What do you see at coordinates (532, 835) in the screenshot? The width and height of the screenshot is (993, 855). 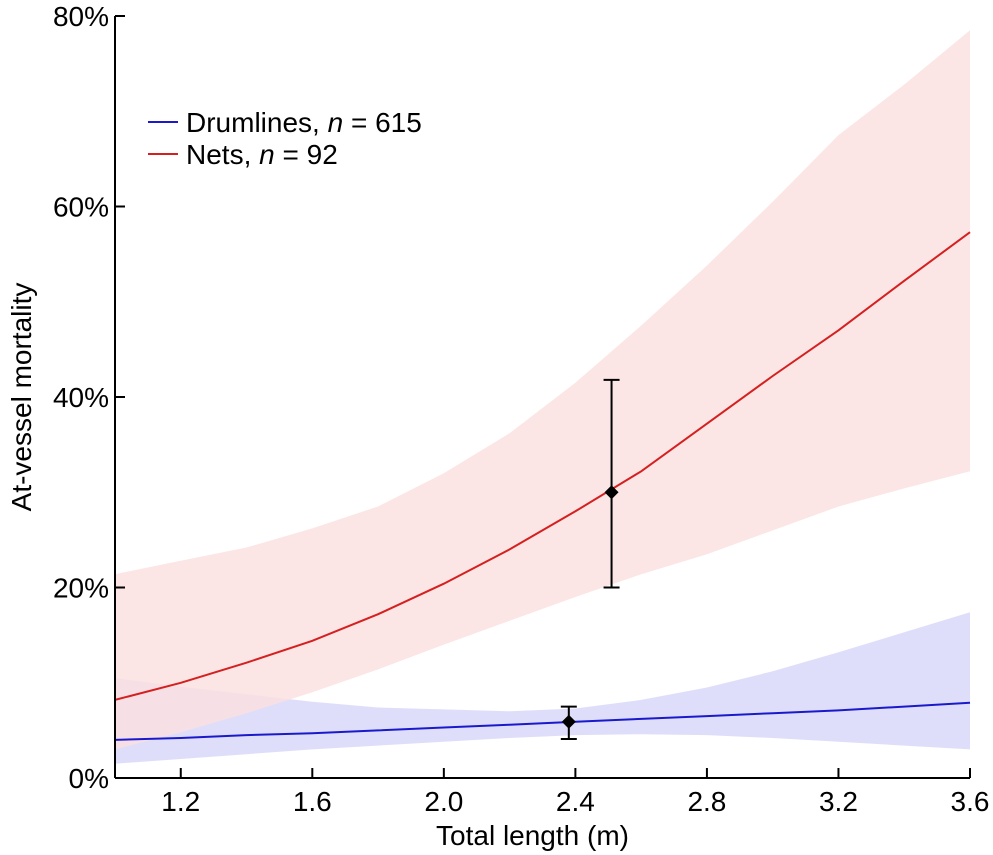 I see `x-axis-title: Total length (m)` at bounding box center [532, 835].